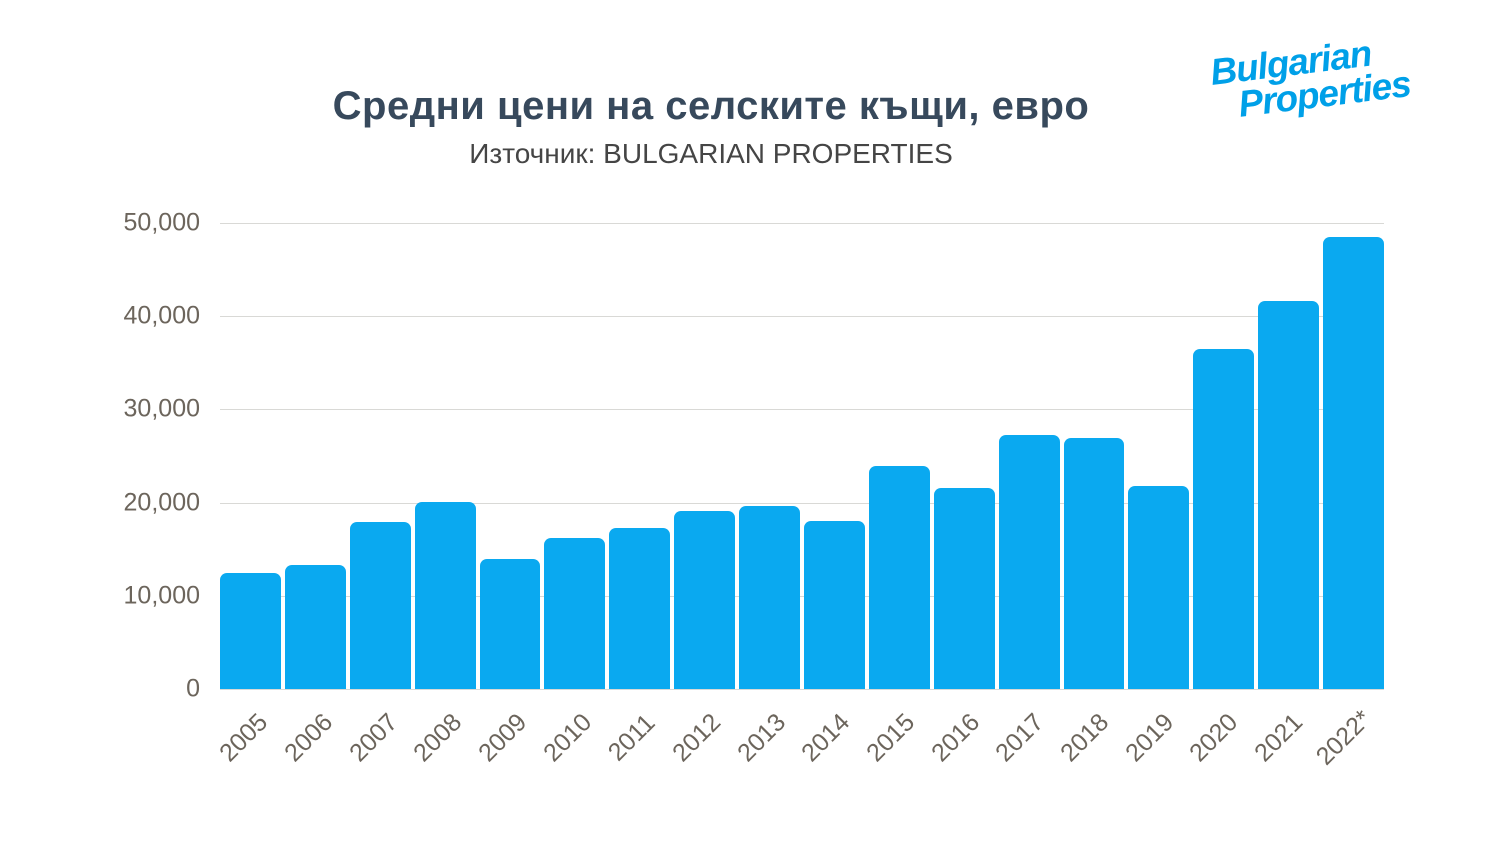  Describe the element at coordinates (711, 153) in the screenshot. I see `chart-subtitle: Източник: BULGARIAN PROPERTIES` at that location.